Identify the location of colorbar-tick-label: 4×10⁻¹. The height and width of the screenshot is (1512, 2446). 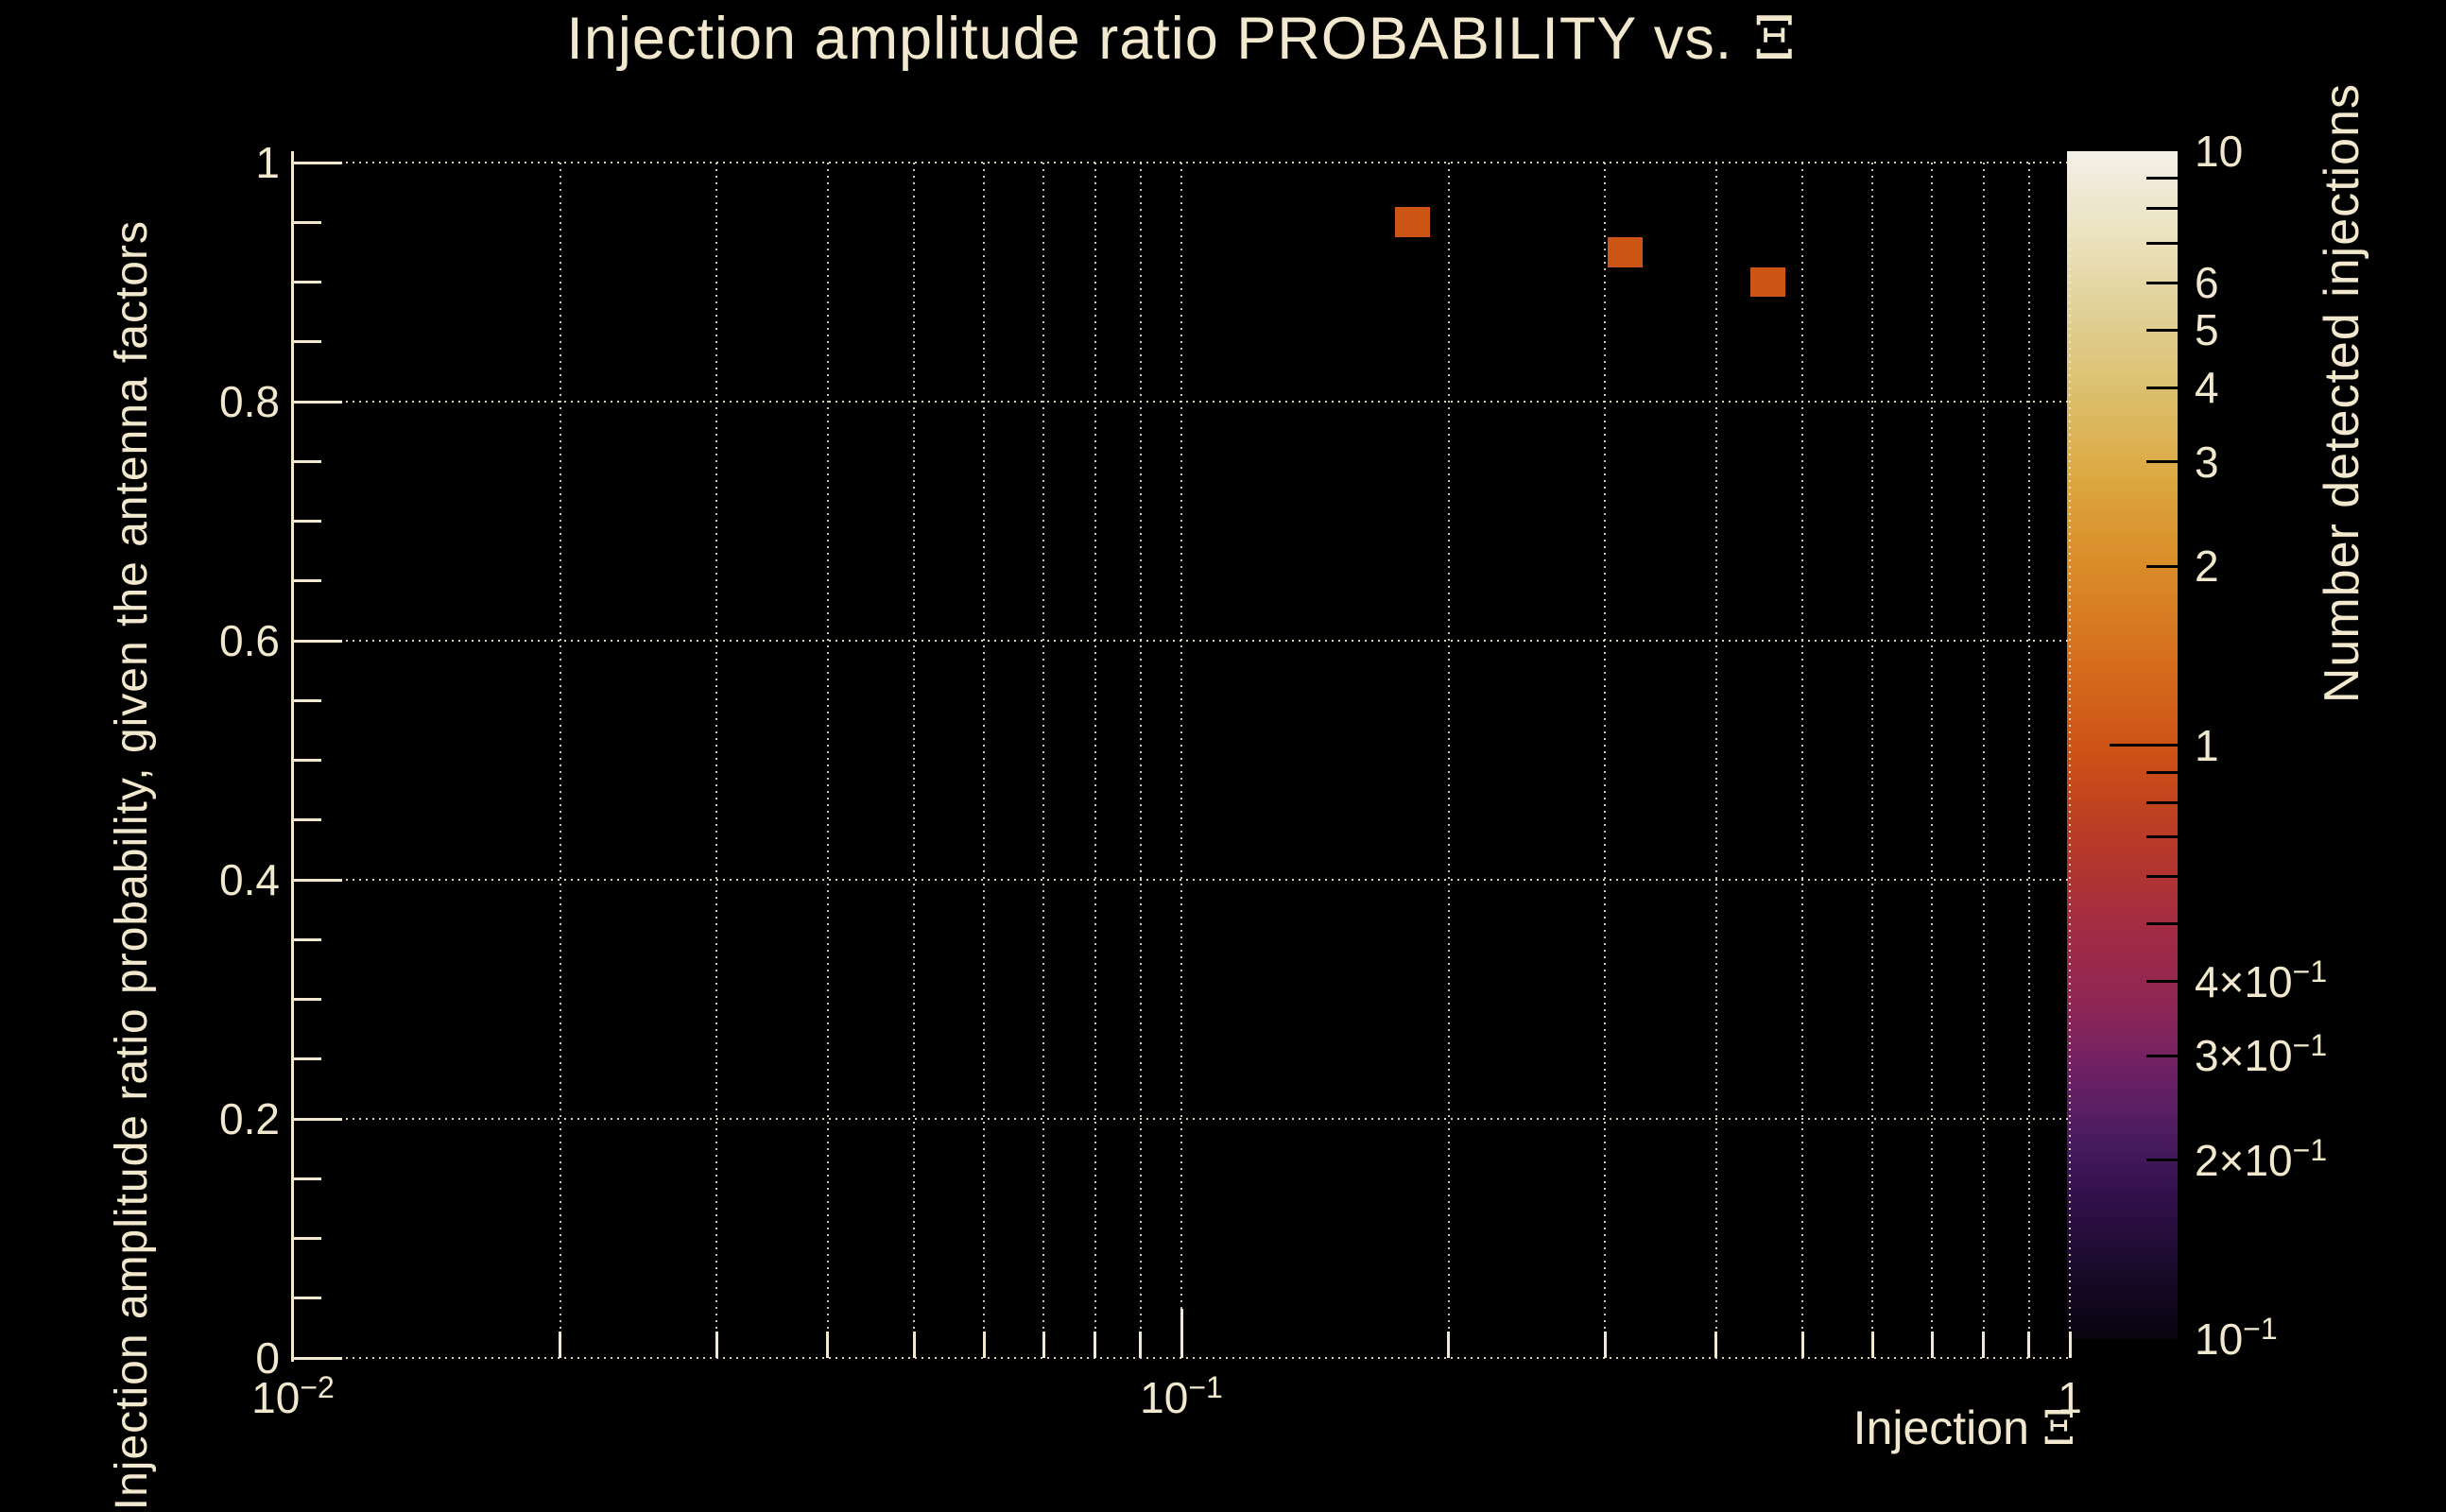
(2261, 980).